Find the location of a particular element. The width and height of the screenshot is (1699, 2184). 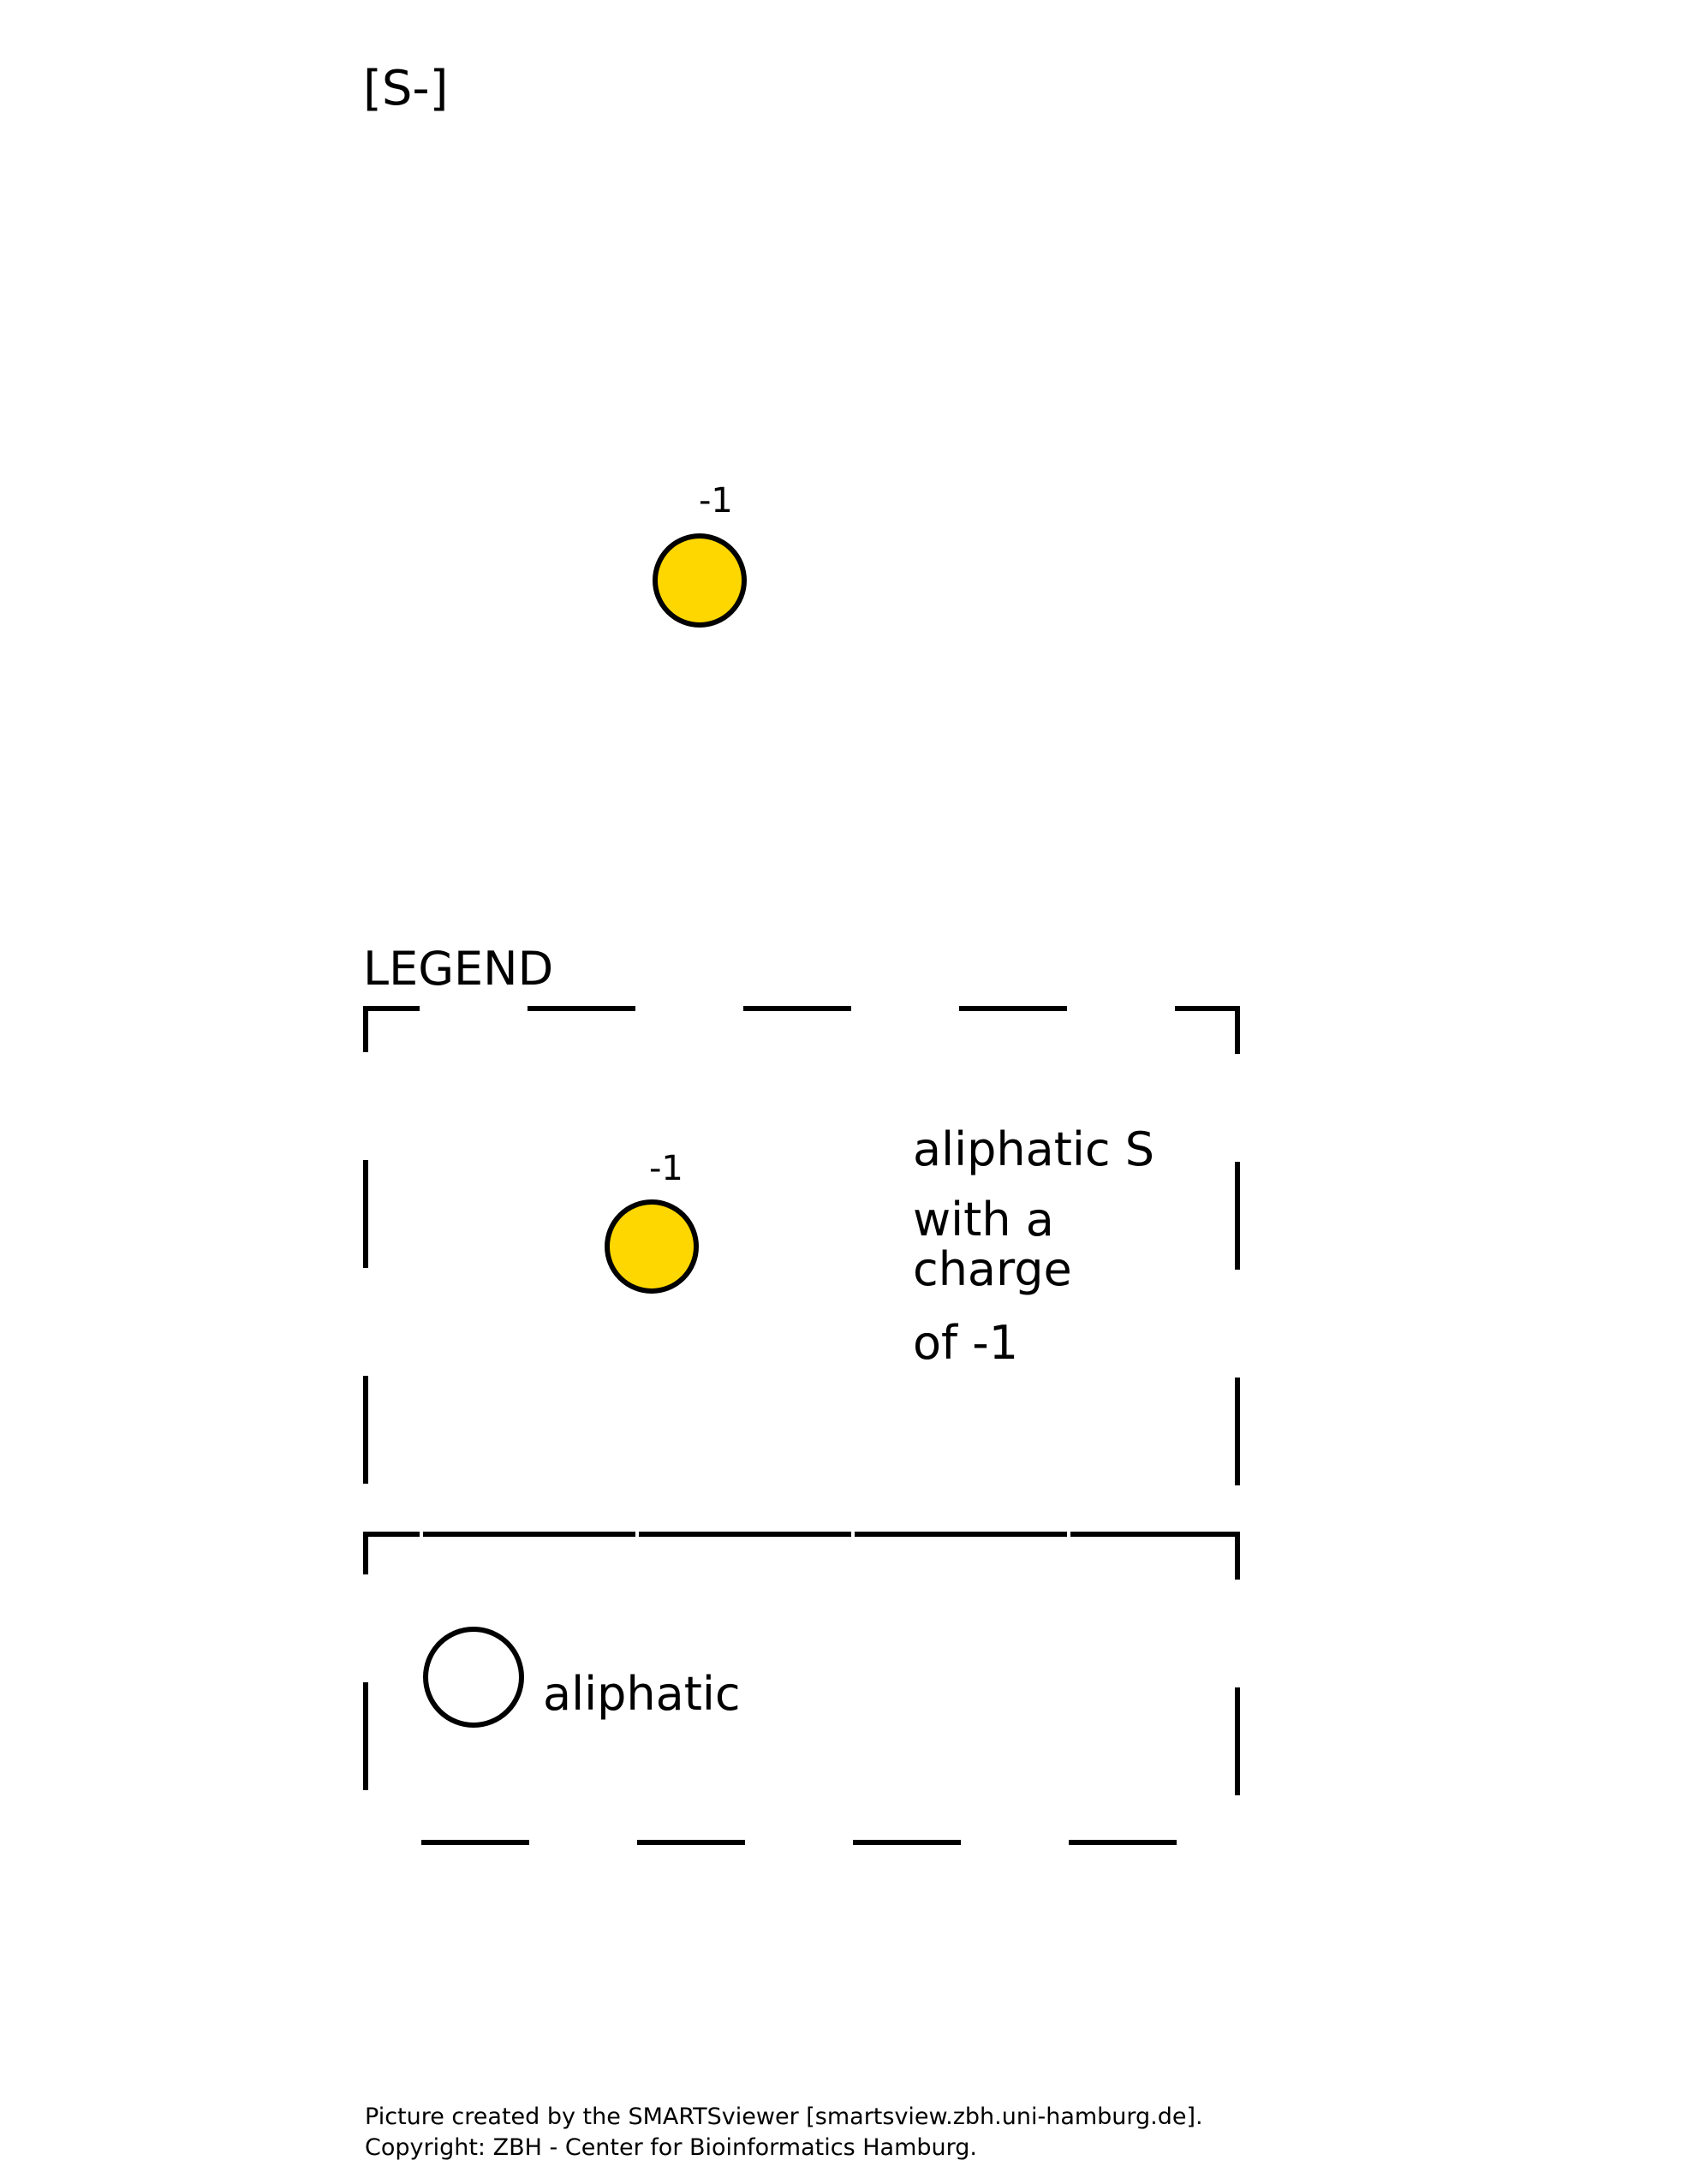

legend-description-line: with a is located at coordinates (983, 1220).